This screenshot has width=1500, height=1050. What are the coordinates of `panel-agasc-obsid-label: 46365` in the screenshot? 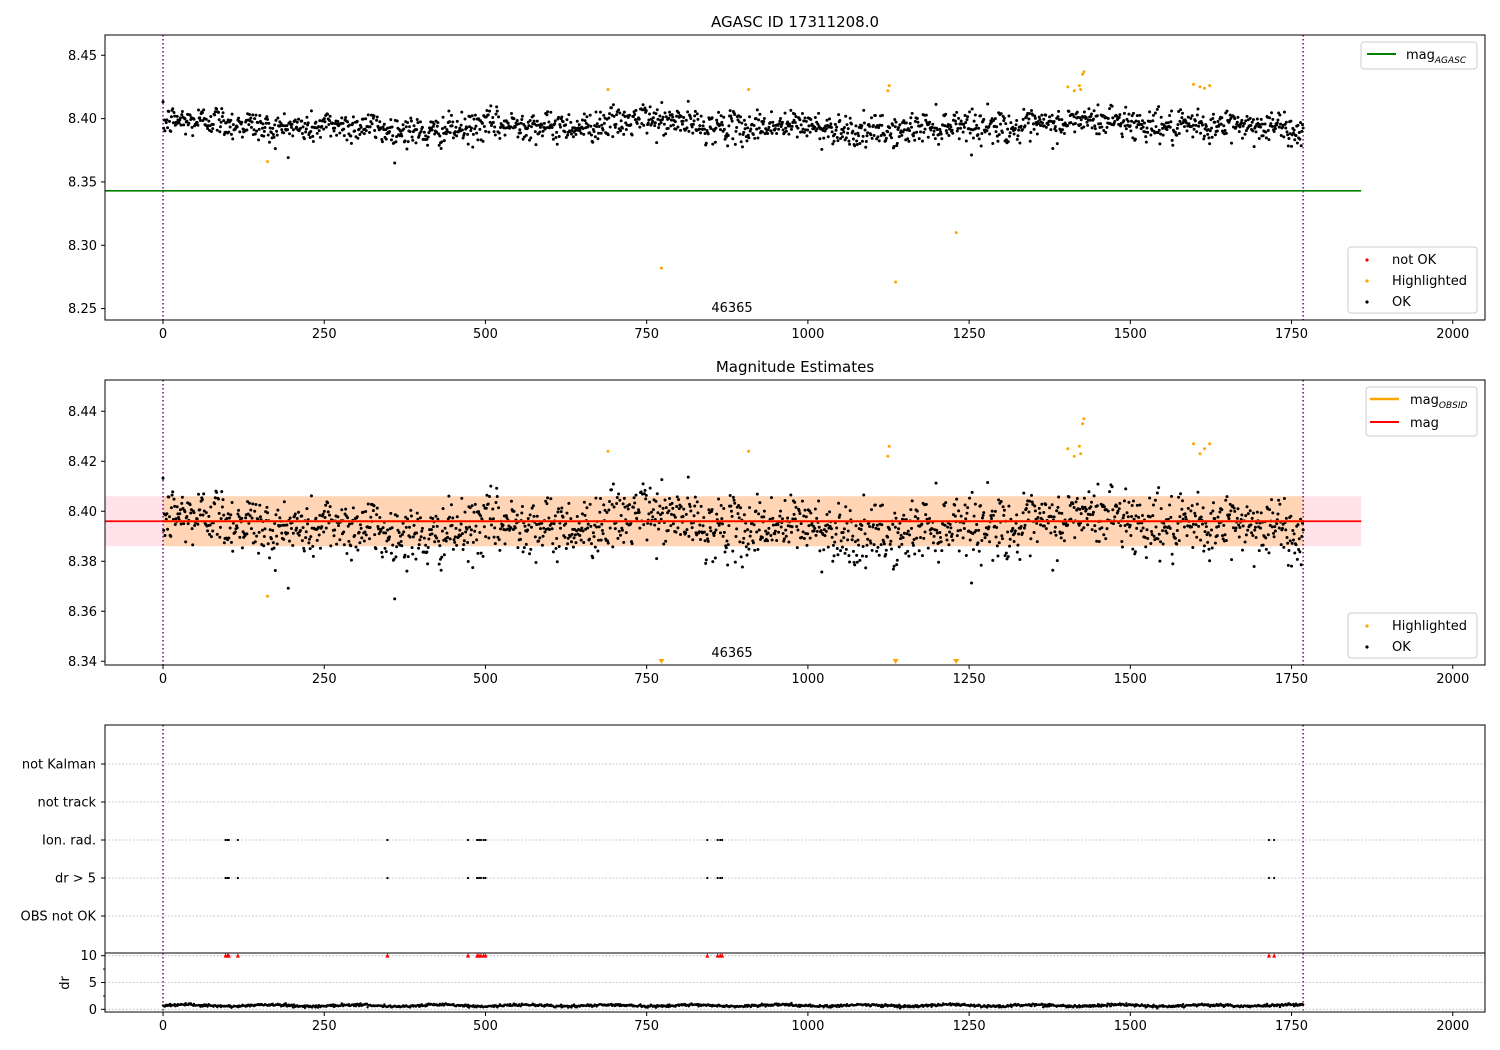 It's located at (731, 308).